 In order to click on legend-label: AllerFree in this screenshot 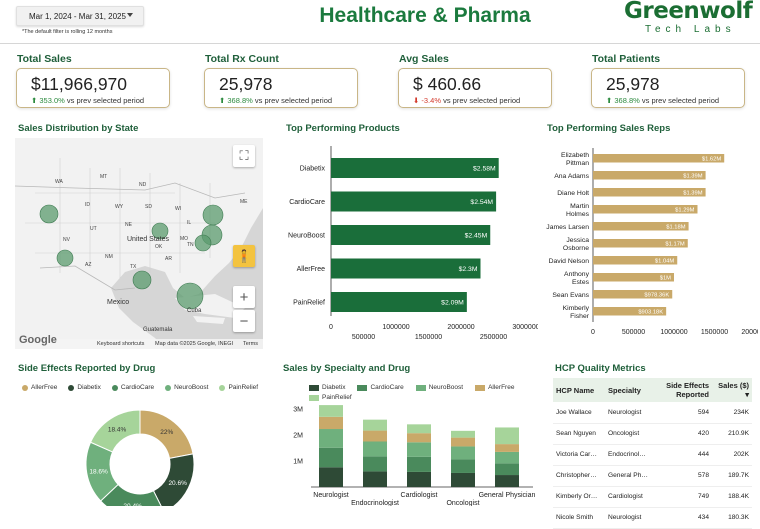, I will do `click(44, 387)`.